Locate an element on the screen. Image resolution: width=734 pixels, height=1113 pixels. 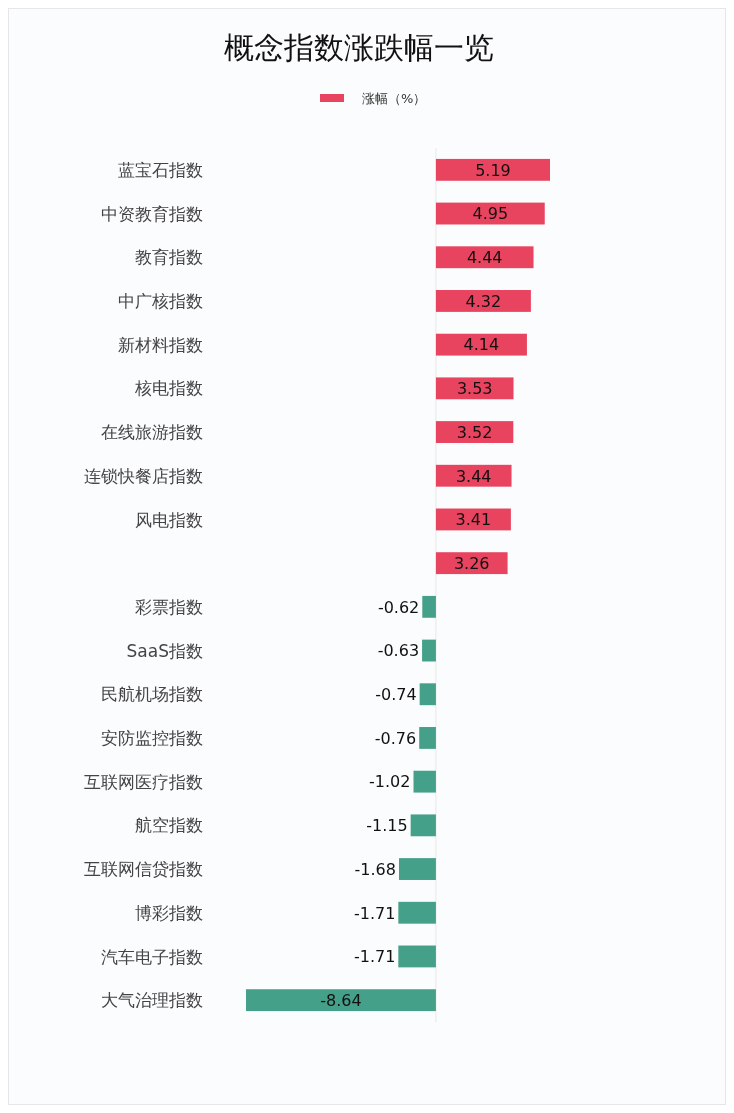
data-label: -1.15 is located at coordinates (387, 826).